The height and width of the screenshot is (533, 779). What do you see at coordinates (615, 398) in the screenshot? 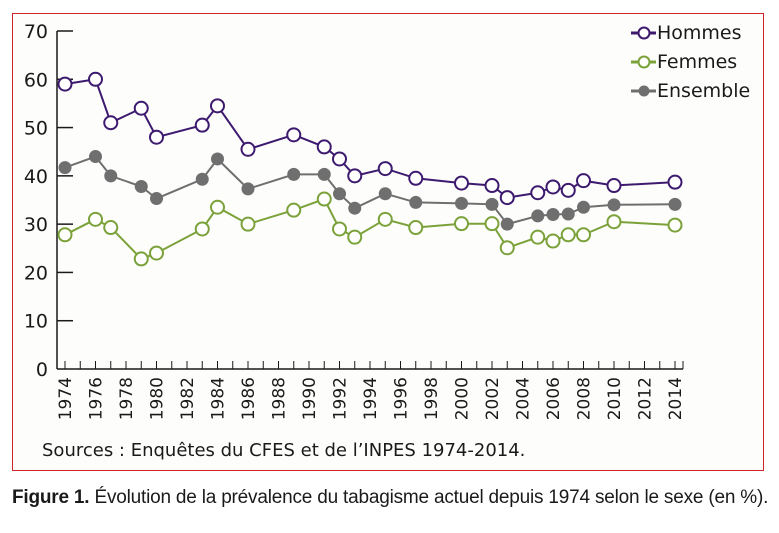
I see `x-tick-label: 2010` at bounding box center [615, 398].